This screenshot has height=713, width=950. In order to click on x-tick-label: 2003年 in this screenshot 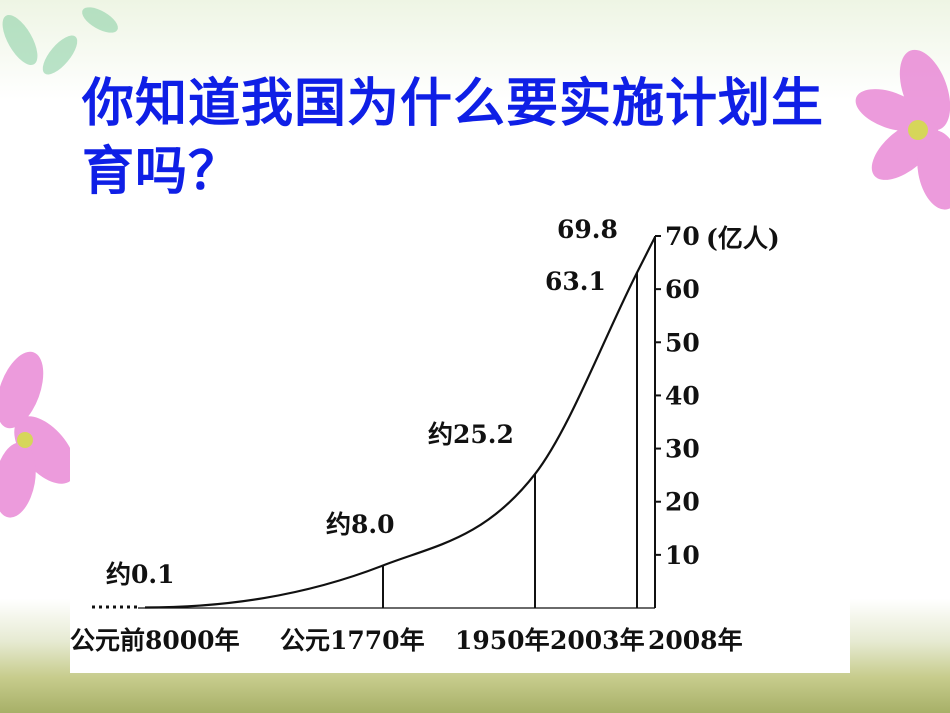, I will do `click(597, 640)`.